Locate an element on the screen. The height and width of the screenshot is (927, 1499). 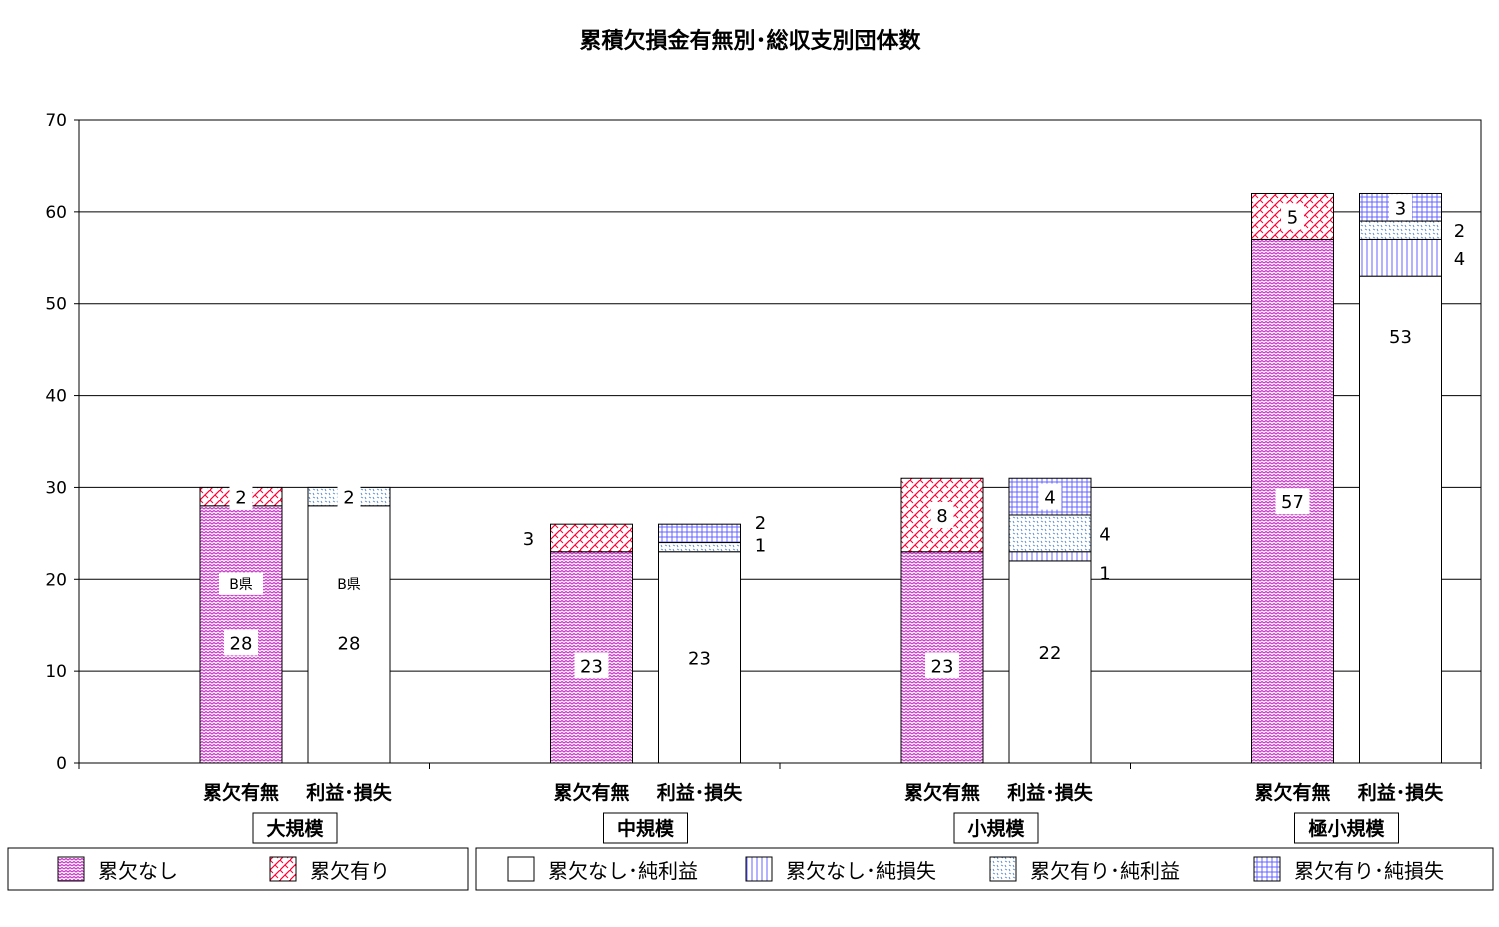
legend-label: 累欠なし is located at coordinates (138, 871).